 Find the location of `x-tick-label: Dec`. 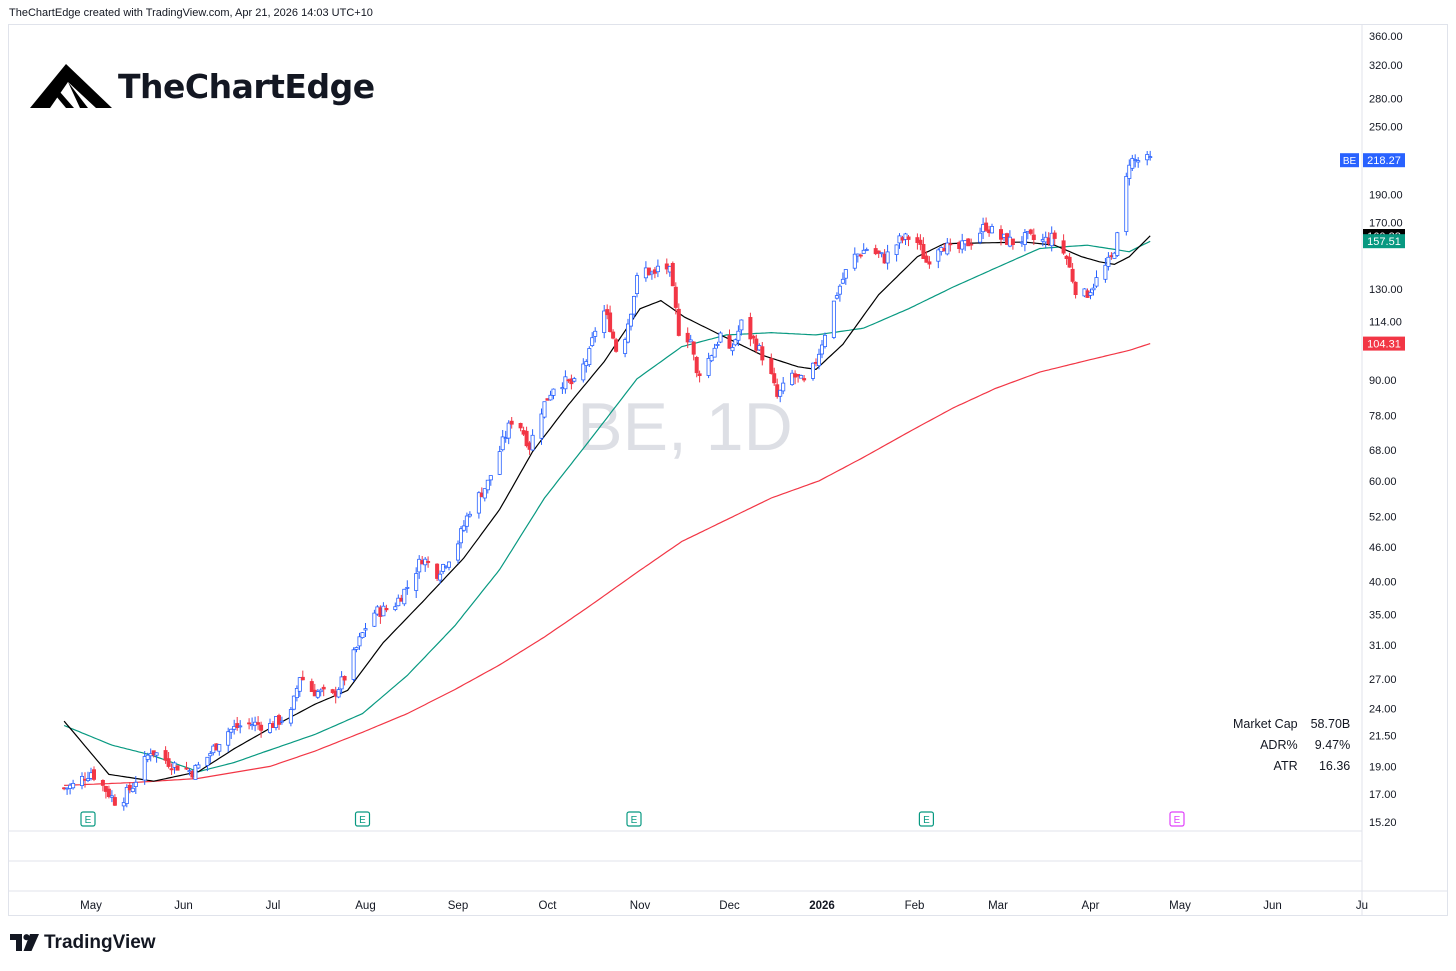

x-tick-label: Dec is located at coordinates (729, 906).